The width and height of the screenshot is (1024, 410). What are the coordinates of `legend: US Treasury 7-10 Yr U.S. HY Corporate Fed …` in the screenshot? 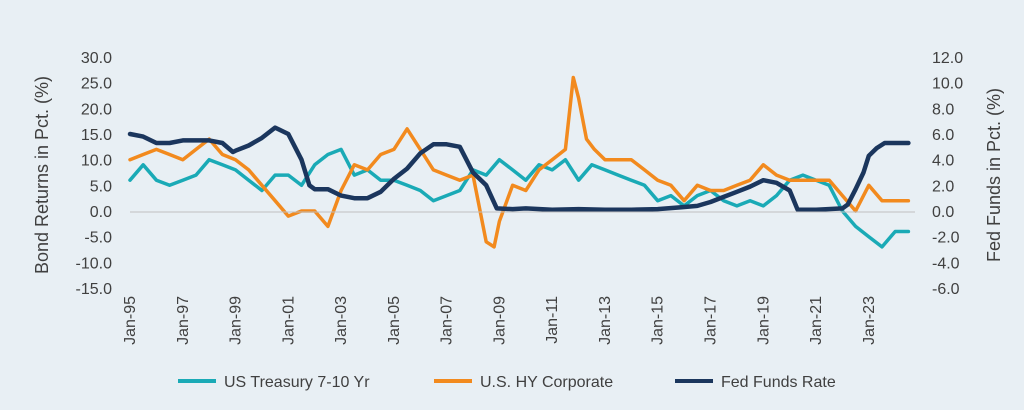 It's located at (507, 382).